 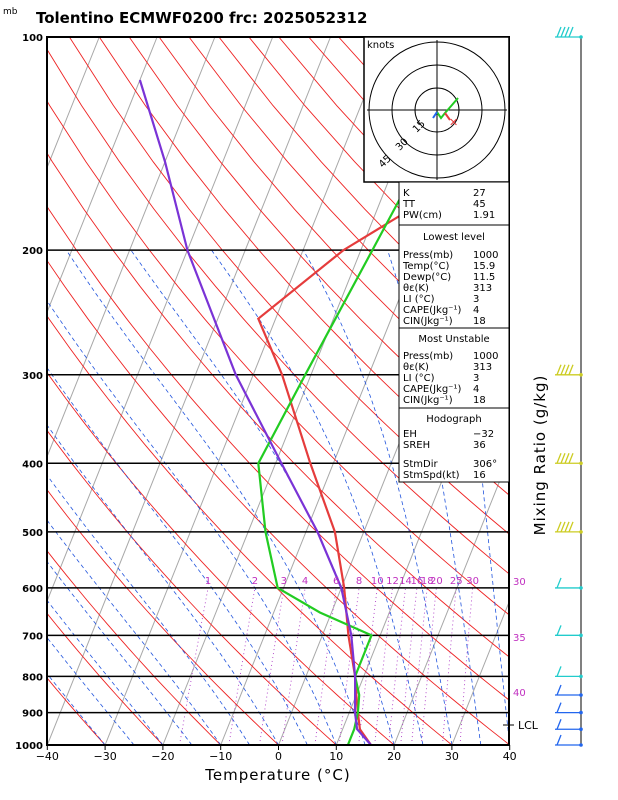 What do you see at coordinates (436, 109) in the screenshot?
I see `hodograph: knots 15 30 45 ✕` at bounding box center [436, 109].